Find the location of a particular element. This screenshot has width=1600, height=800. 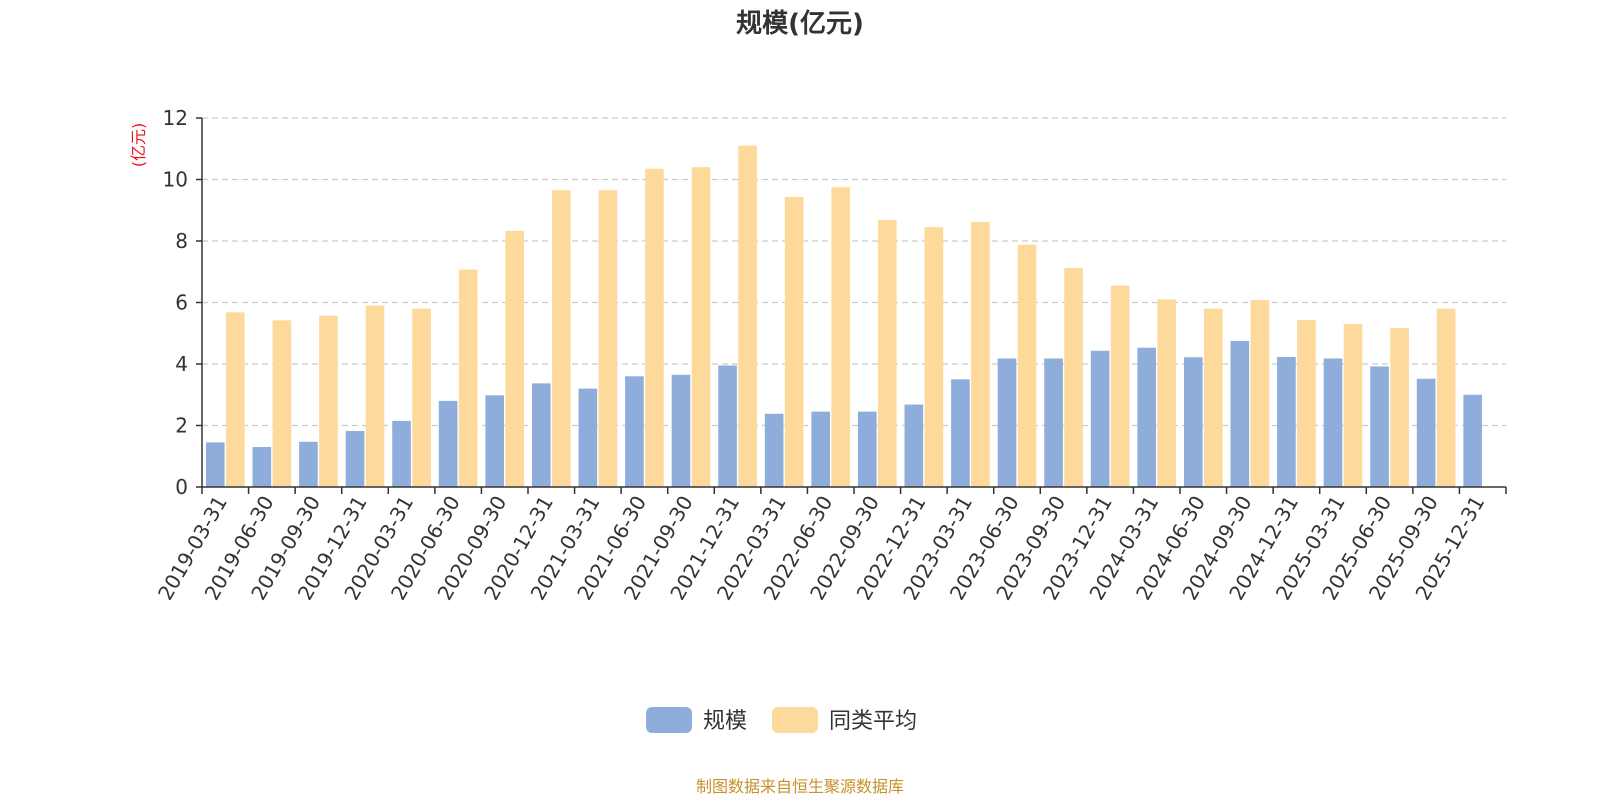

y-tick-label: 4 is located at coordinates (181, 364).